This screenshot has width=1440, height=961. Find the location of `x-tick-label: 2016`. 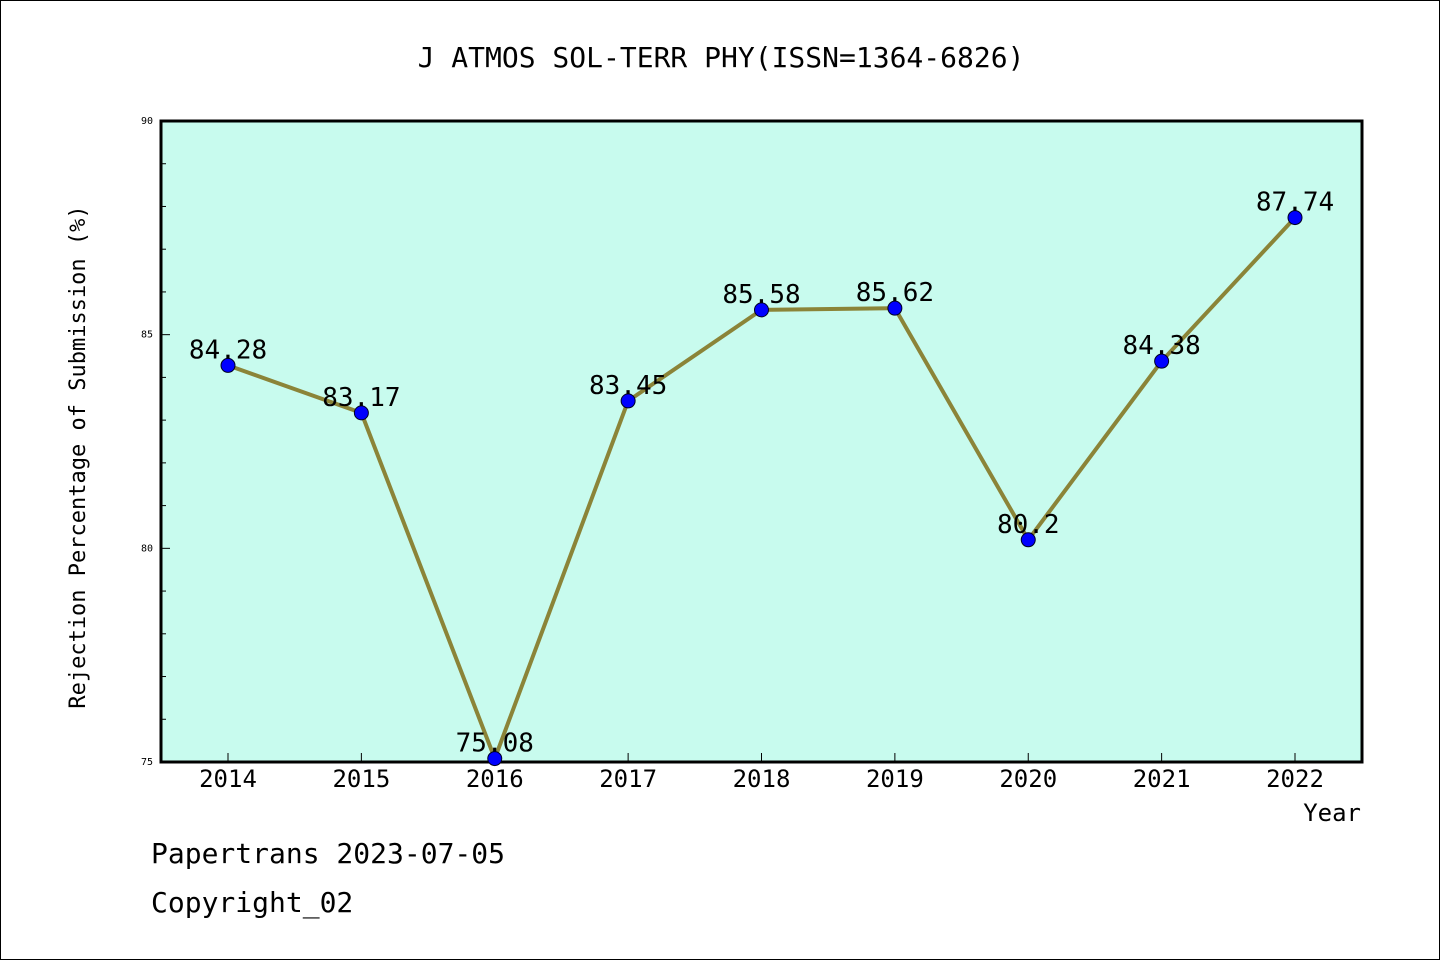

x-tick-label: 2016 is located at coordinates (495, 779).